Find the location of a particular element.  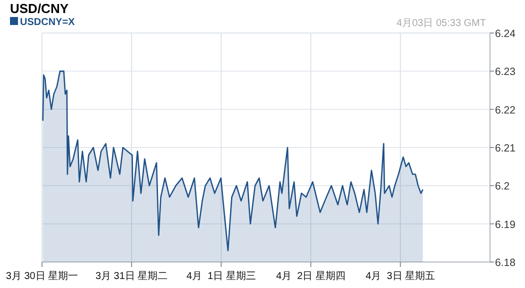

chart-title: USD/CNY is located at coordinates (39, 8).